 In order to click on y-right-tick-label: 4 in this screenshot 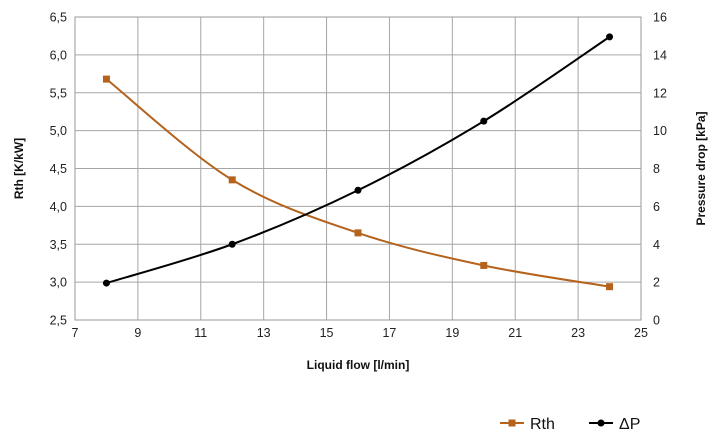, I will do `click(656, 245)`.